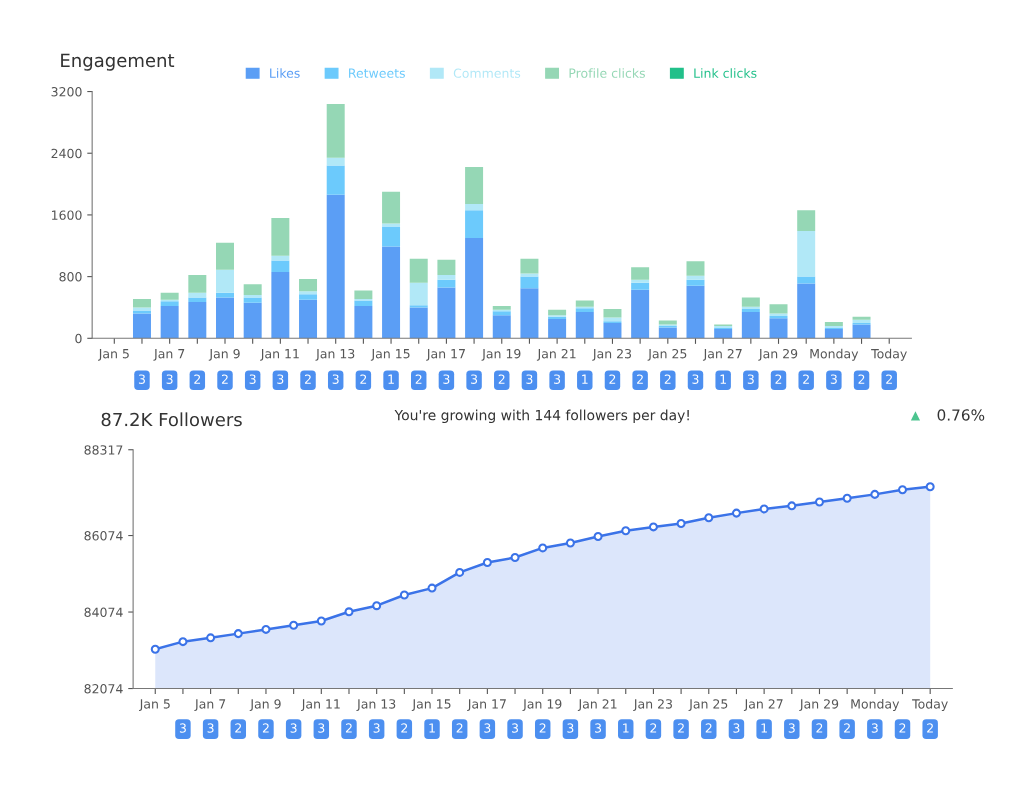 The height and width of the screenshot is (796, 1024). I want to click on legend-label: Comments, so click(487, 73).